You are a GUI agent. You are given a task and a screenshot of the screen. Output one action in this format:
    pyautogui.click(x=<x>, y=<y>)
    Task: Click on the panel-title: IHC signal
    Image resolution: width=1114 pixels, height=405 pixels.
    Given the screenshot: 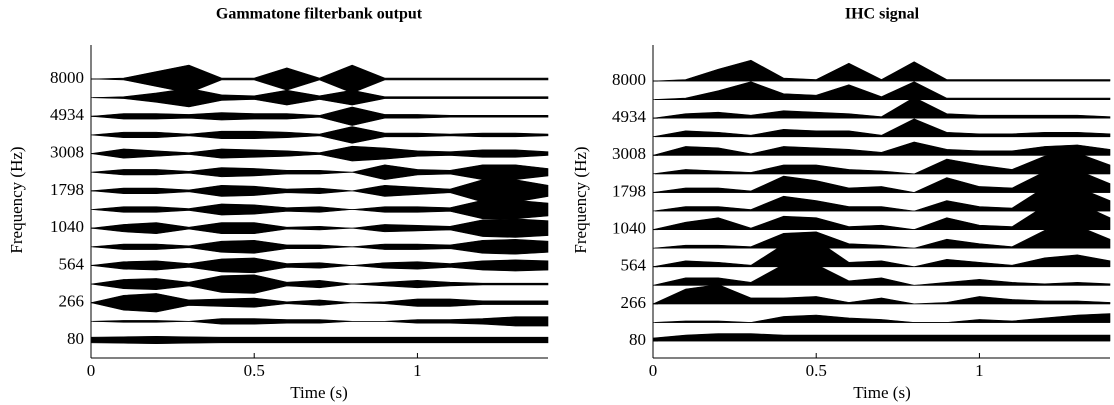 What is the action you would take?
    pyautogui.click(x=882, y=14)
    